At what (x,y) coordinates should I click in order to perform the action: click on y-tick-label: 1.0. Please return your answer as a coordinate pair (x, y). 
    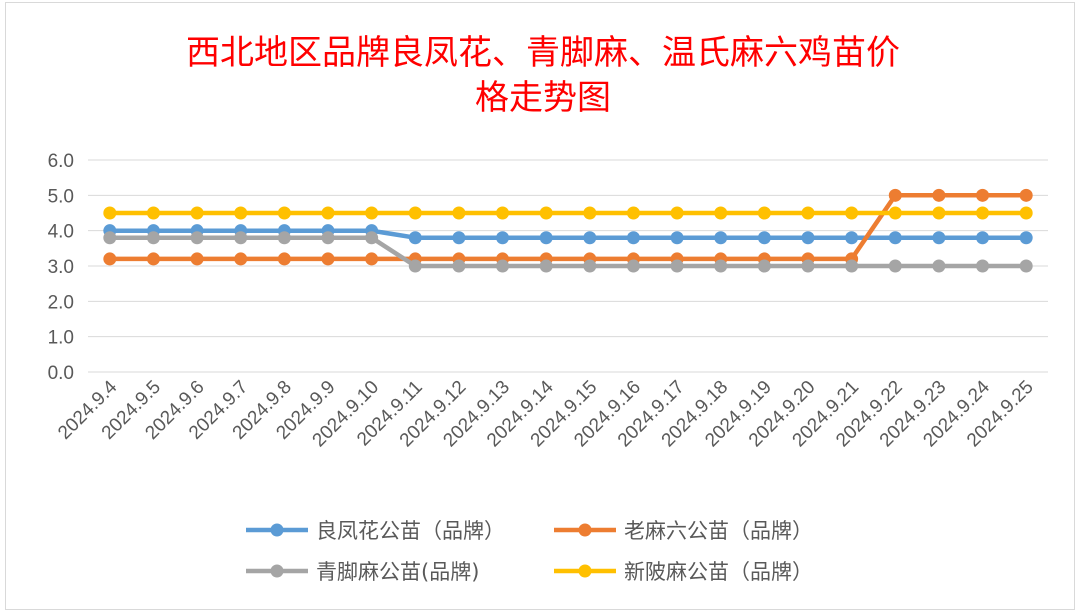
    Looking at the image, I should click on (61, 338).